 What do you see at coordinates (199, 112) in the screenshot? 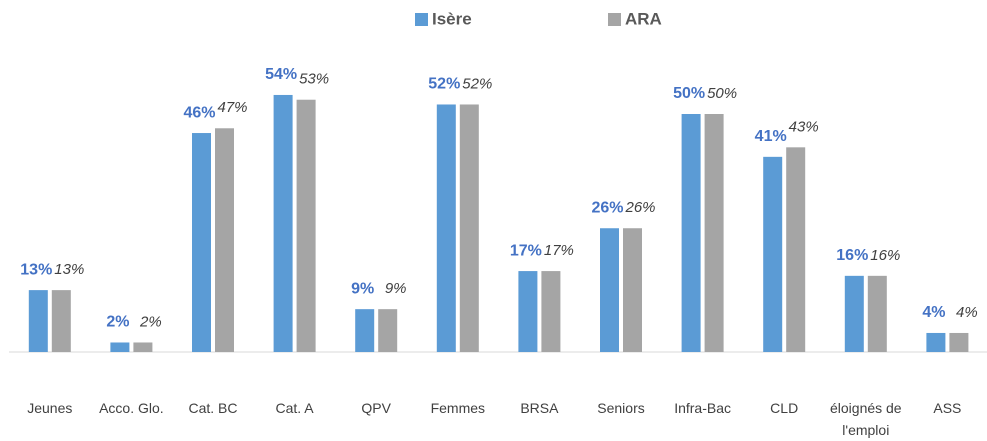
I see `data-label: 46%` at bounding box center [199, 112].